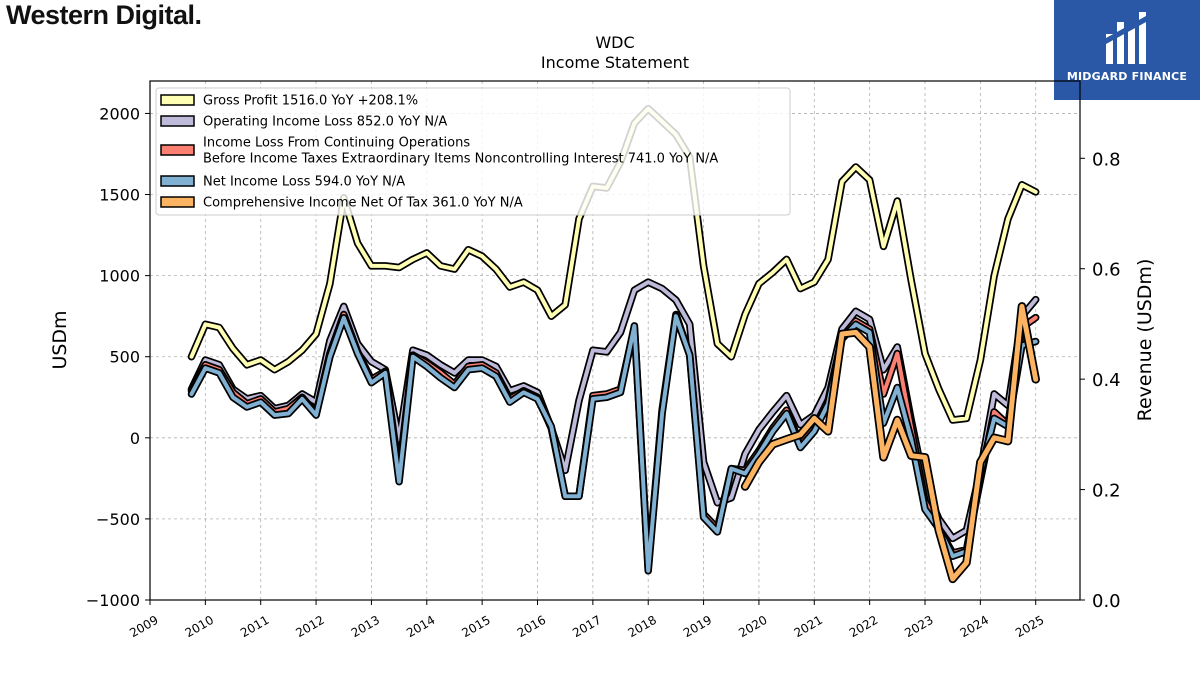 Image resolution: width=1200 pixels, height=675 pixels. Describe the element at coordinates (254, 626) in the screenshot. I see `x-tick-label: 2011` at that location.